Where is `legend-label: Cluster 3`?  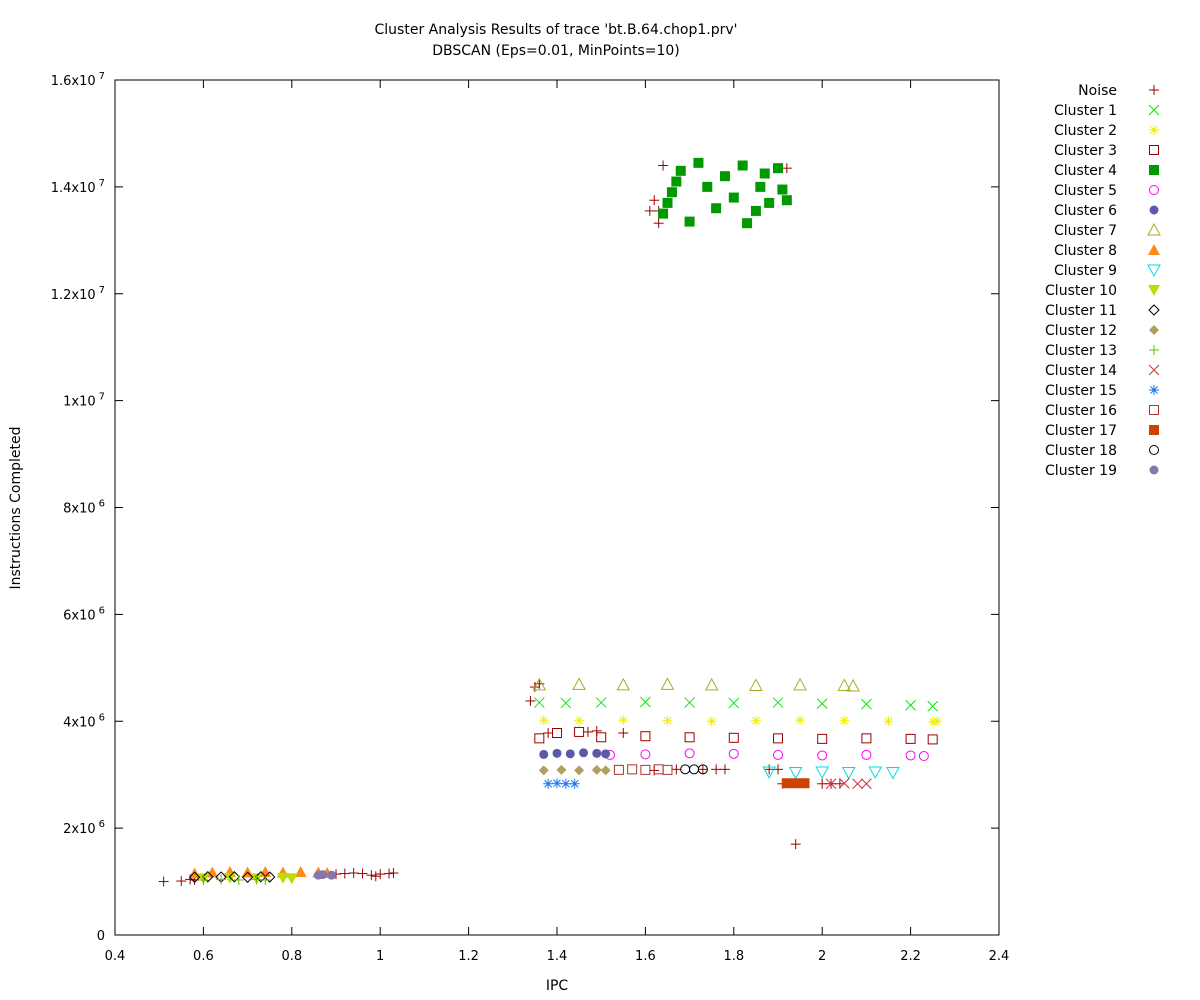
legend-label: Cluster 3 is located at coordinates (1085, 151).